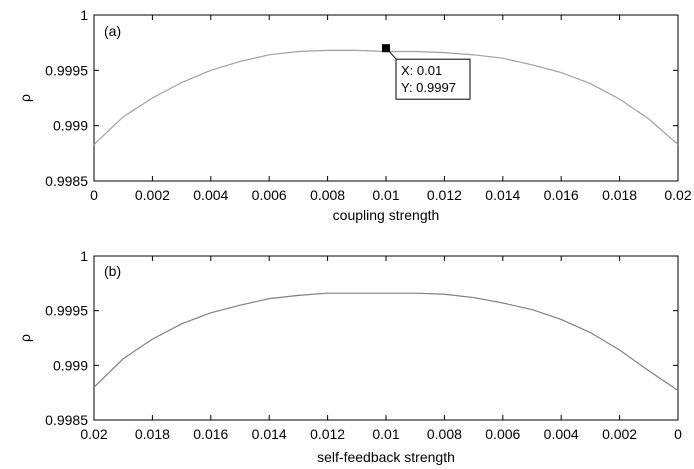 Image resolution: width=694 pixels, height=469 pixels. What do you see at coordinates (66, 70) in the screenshot?
I see `y-tick-label-a: 0.9995` at bounding box center [66, 70].